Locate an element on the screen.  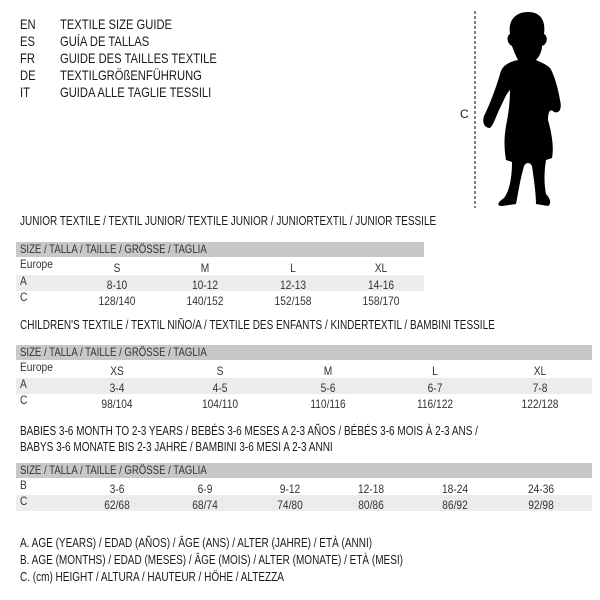
table-cell: 7-8 is located at coordinates (540, 388).